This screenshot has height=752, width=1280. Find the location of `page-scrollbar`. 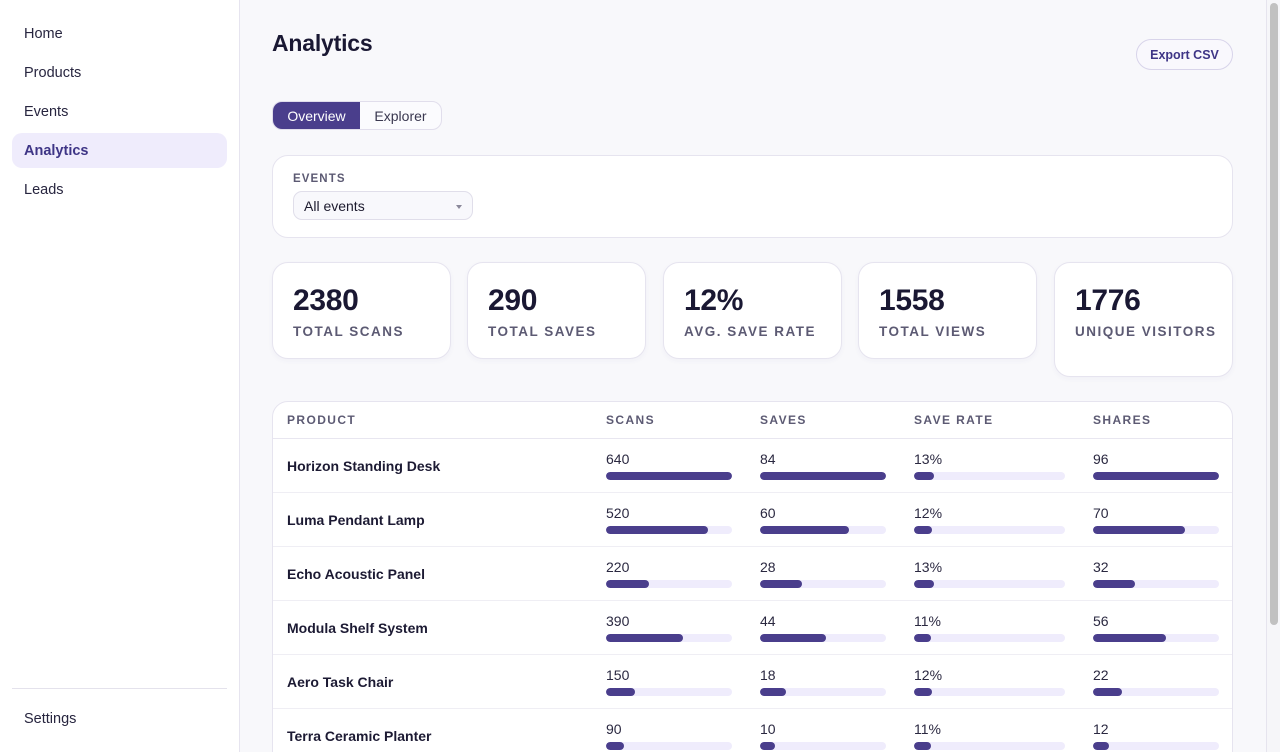

page-scrollbar is located at coordinates (1273, 376).